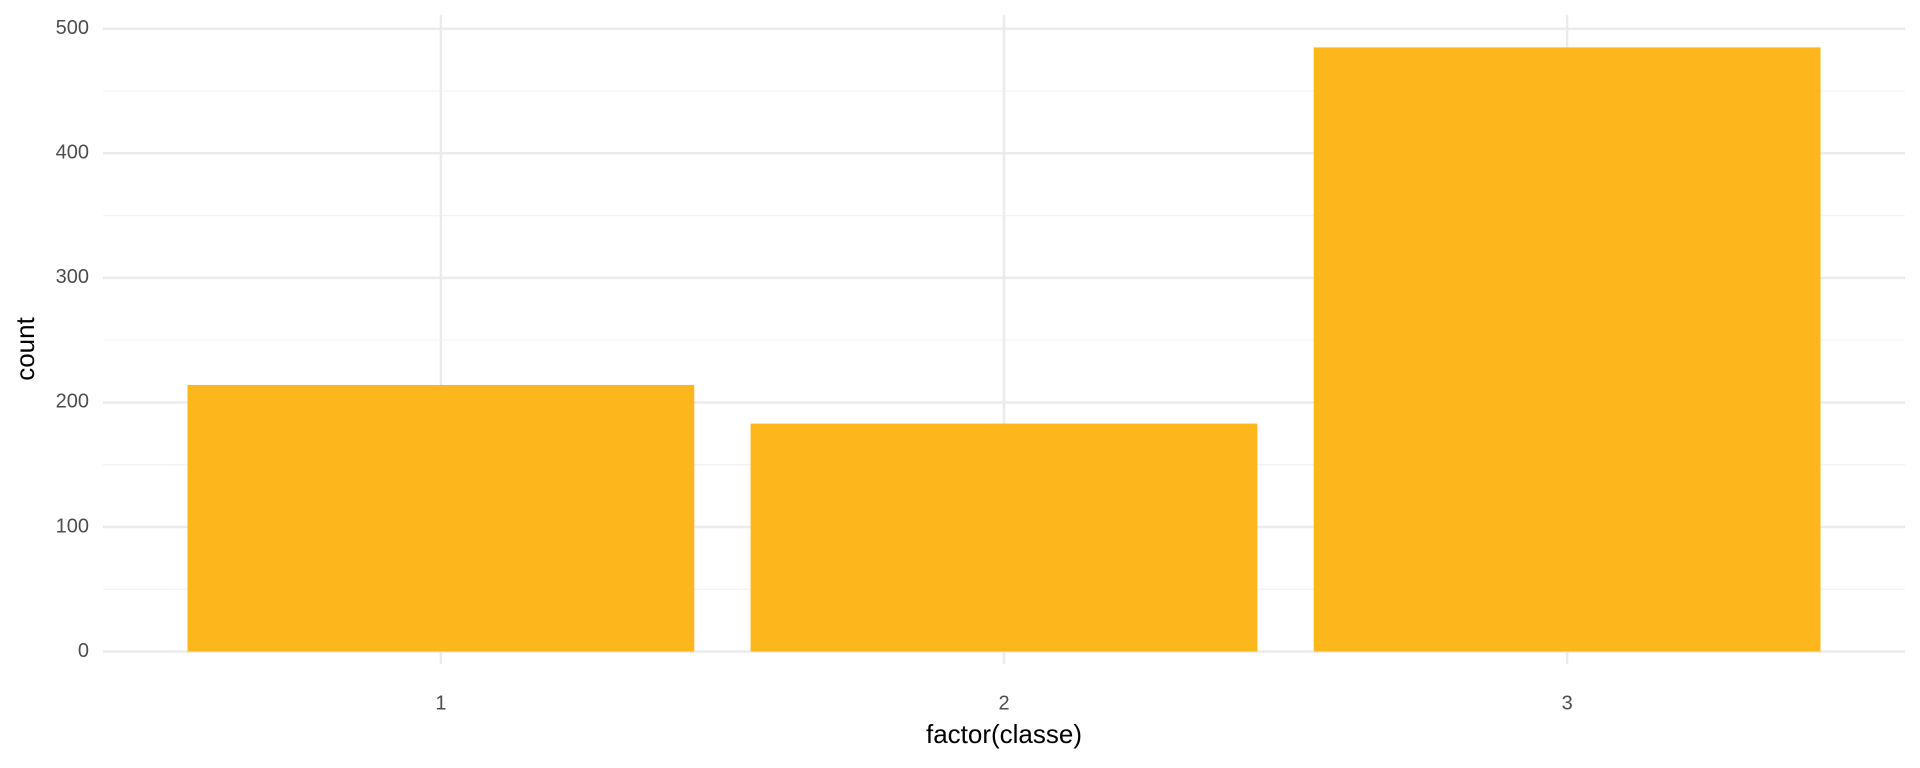  Describe the element at coordinates (1567, 703) in the screenshot. I see `x-tick-label: 3` at that location.